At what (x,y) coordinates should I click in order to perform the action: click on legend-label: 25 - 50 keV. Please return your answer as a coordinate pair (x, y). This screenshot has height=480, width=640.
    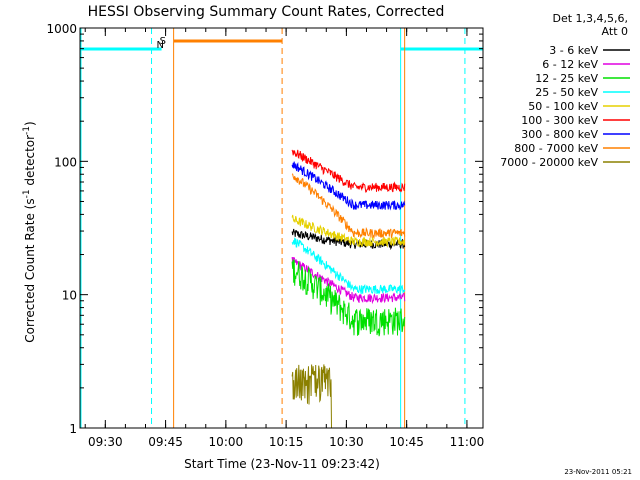
    Looking at the image, I should click on (566, 92).